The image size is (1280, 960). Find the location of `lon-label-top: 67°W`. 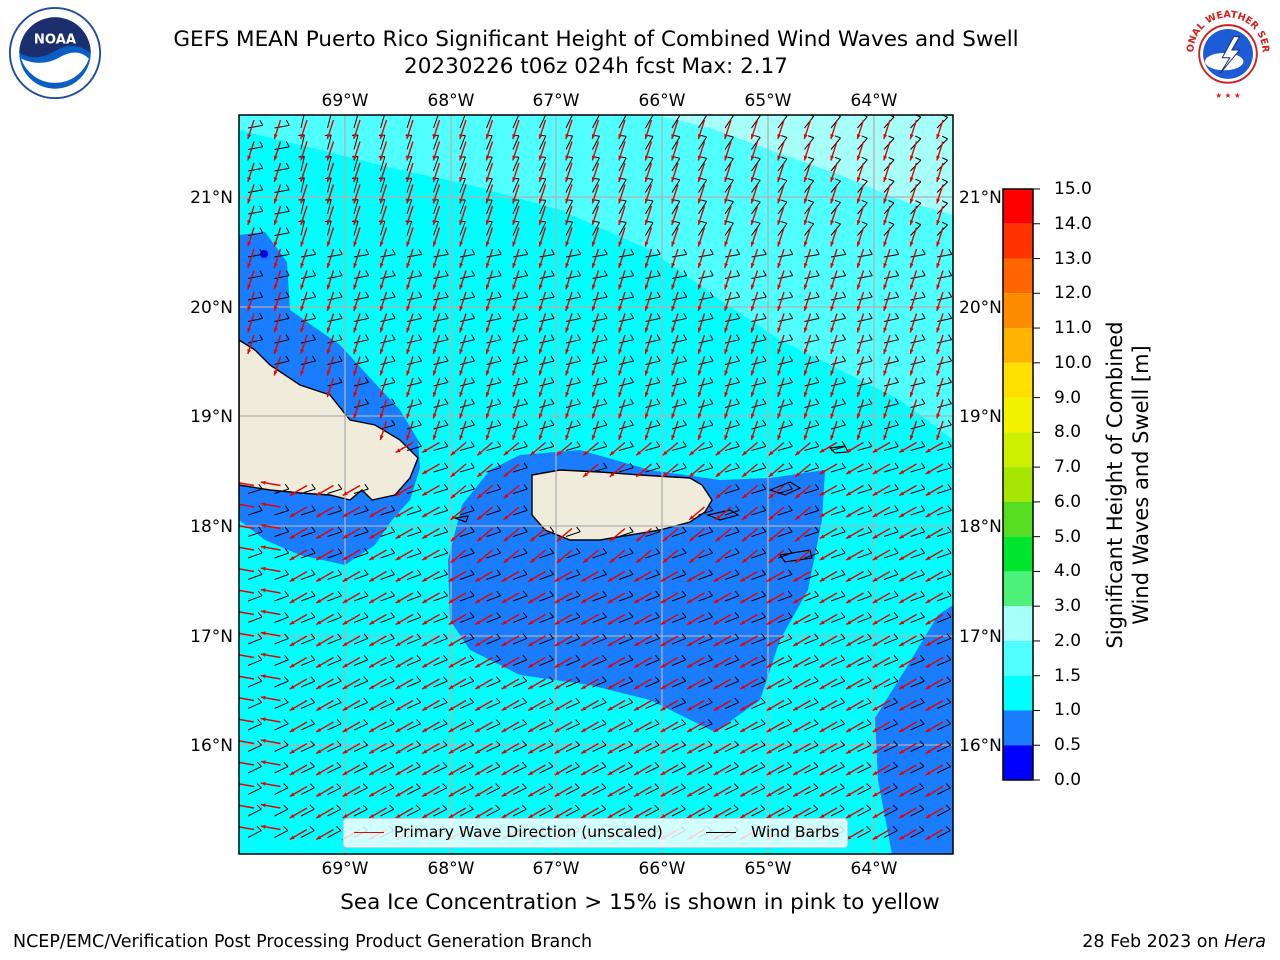

lon-label-top: 67°W is located at coordinates (556, 101).